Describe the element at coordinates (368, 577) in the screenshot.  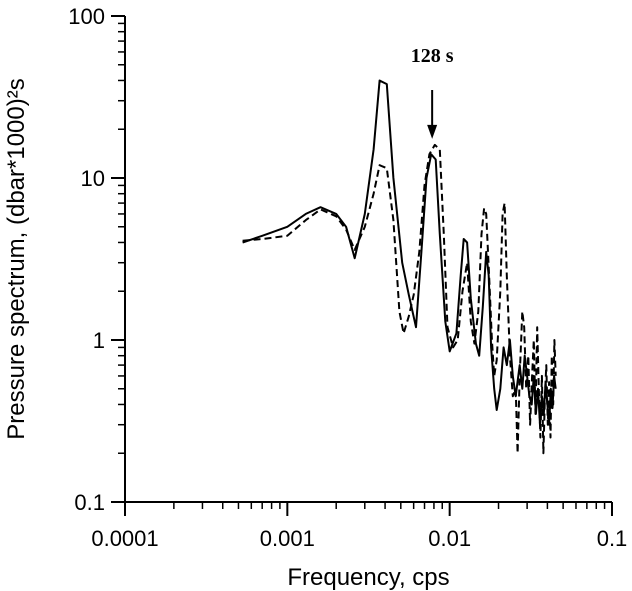
I see `x-axis-title: Frequency, cps` at that location.